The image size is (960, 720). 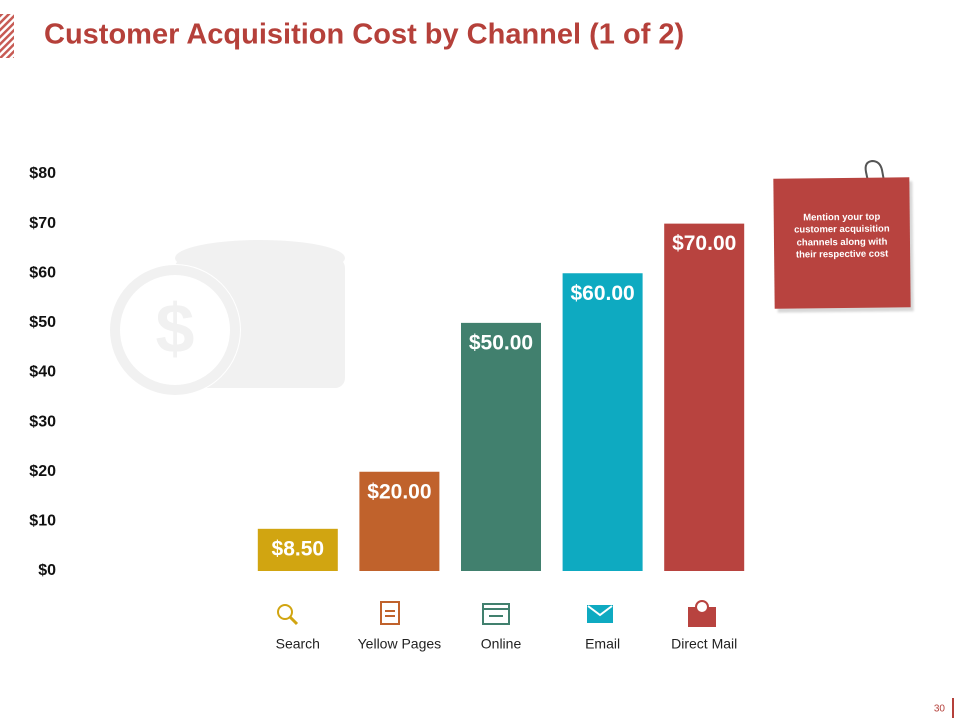 I want to click on title-decoration, so click(x=7, y=36).